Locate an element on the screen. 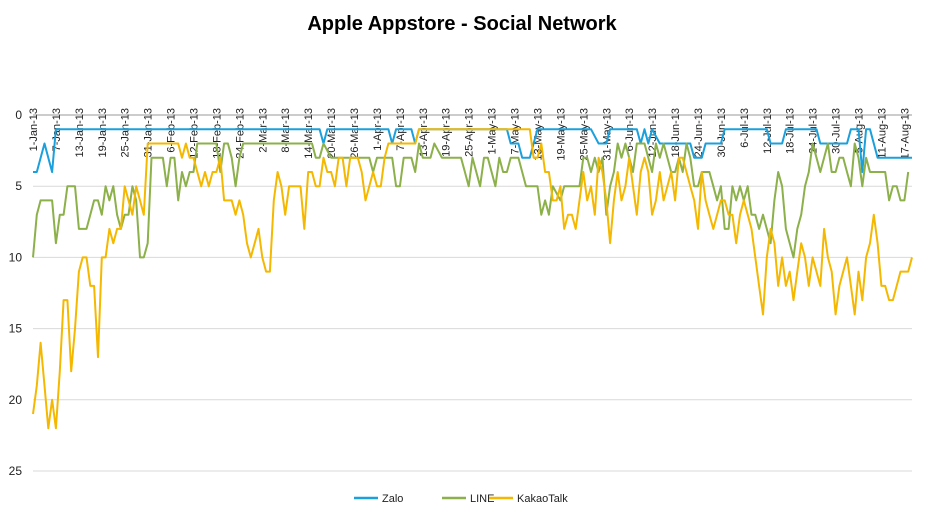 Image resolution: width=925 pixels, height=514 pixels. y-tick-label: 25 is located at coordinates (16, 471).